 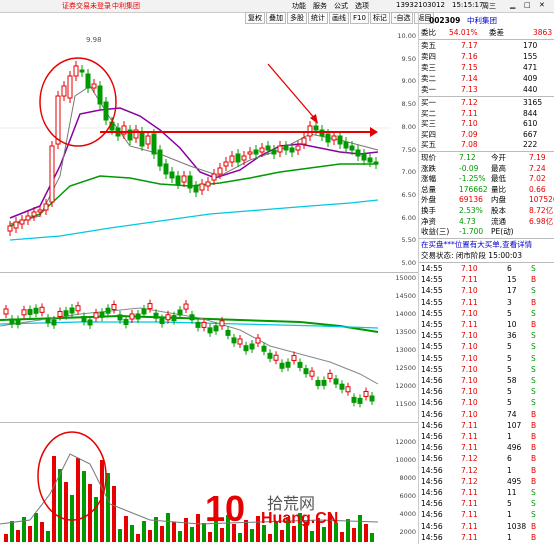 What do you see at coordinates (514, 448) in the screenshot?
I see `tick-volume: 496` at bounding box center [514, 448].